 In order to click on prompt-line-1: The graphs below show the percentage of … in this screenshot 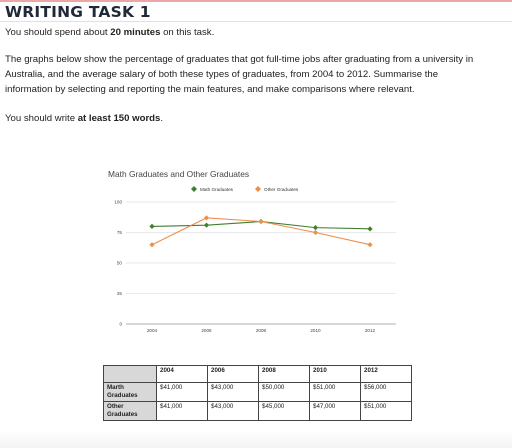, I will do `click(239, 59)`.